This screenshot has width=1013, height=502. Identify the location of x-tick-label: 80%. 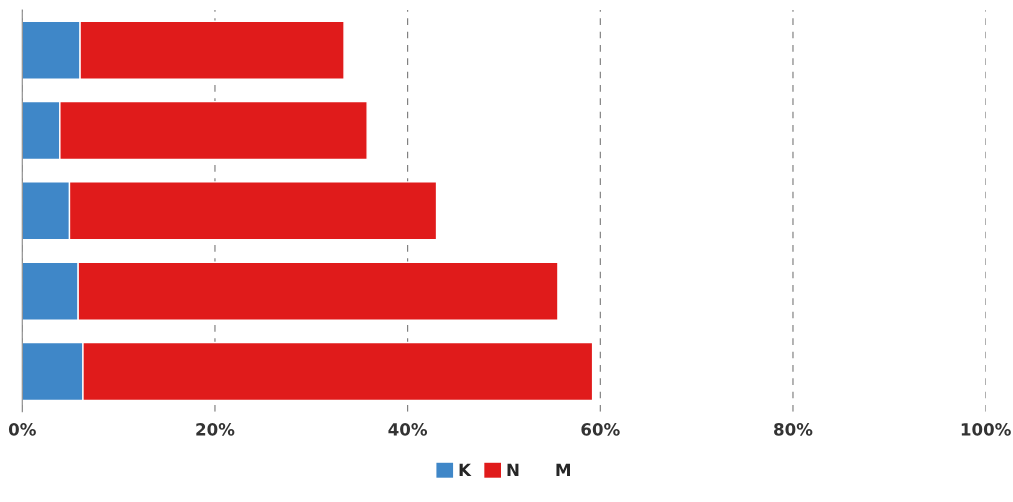
(793, 429).